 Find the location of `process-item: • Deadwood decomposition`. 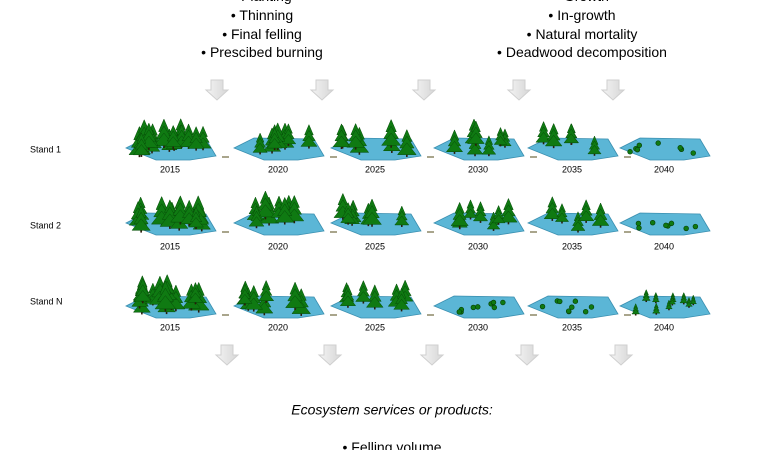

process-item: • Deadwood decomposition is located at coordinates (582, 52).